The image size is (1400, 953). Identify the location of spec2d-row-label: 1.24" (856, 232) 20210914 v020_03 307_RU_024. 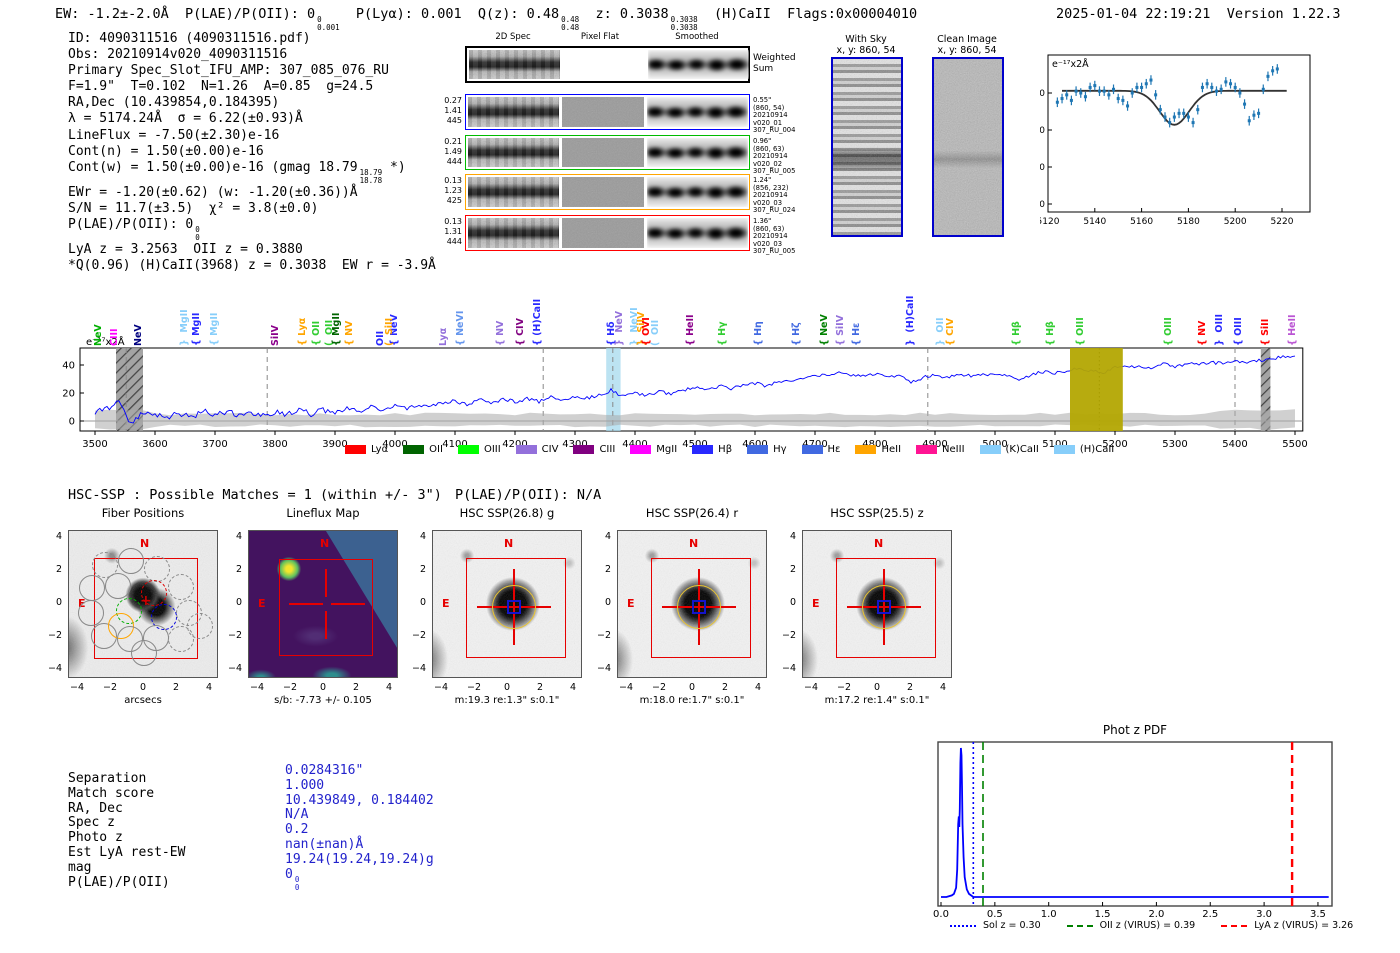
(774, 195).